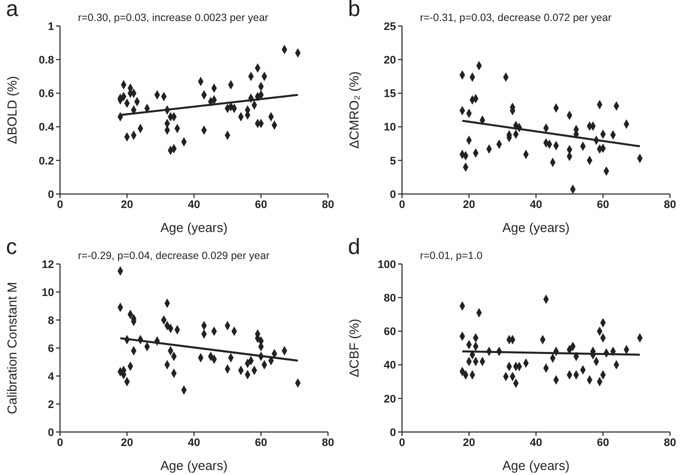 The height and width of the screenshot is (475, 684). I want to click on y-tick-label: 8, so click(51, 320).